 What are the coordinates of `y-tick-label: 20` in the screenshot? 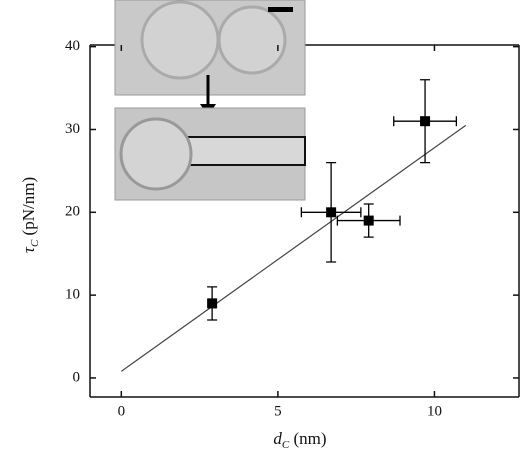 It's located at (72, 212).